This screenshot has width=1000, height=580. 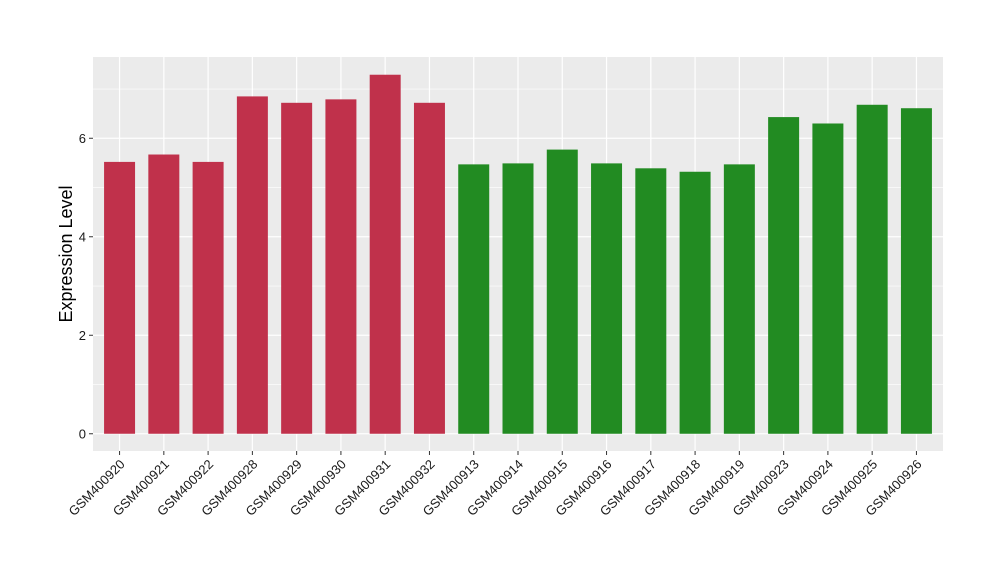 What do you see at coordinates (82, 138) in the screenshot?
I see `y-tick-label: 6` at bounding box center [82, 138].